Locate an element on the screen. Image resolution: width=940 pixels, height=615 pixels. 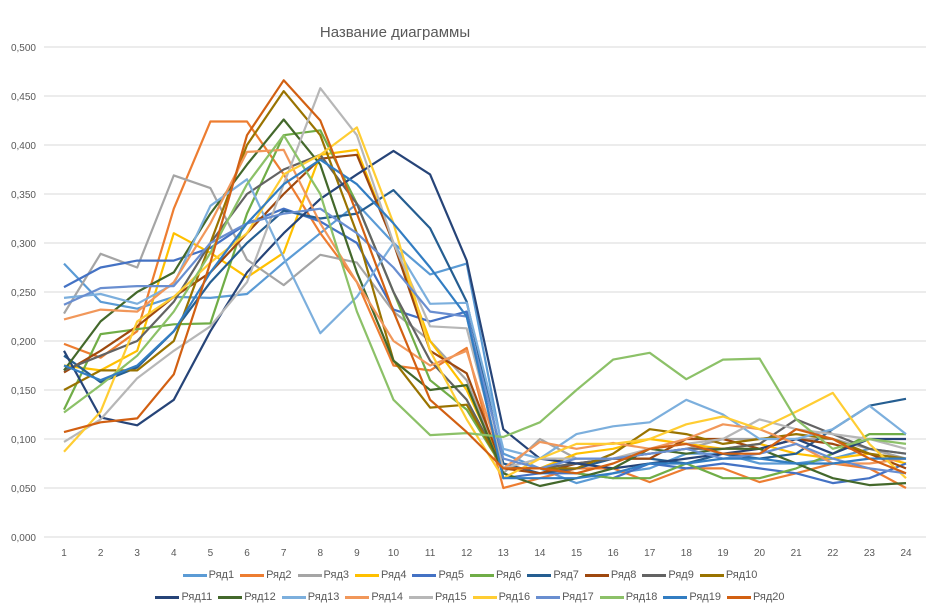
x-tick-label: 9 is located at coordinates (357, 553).